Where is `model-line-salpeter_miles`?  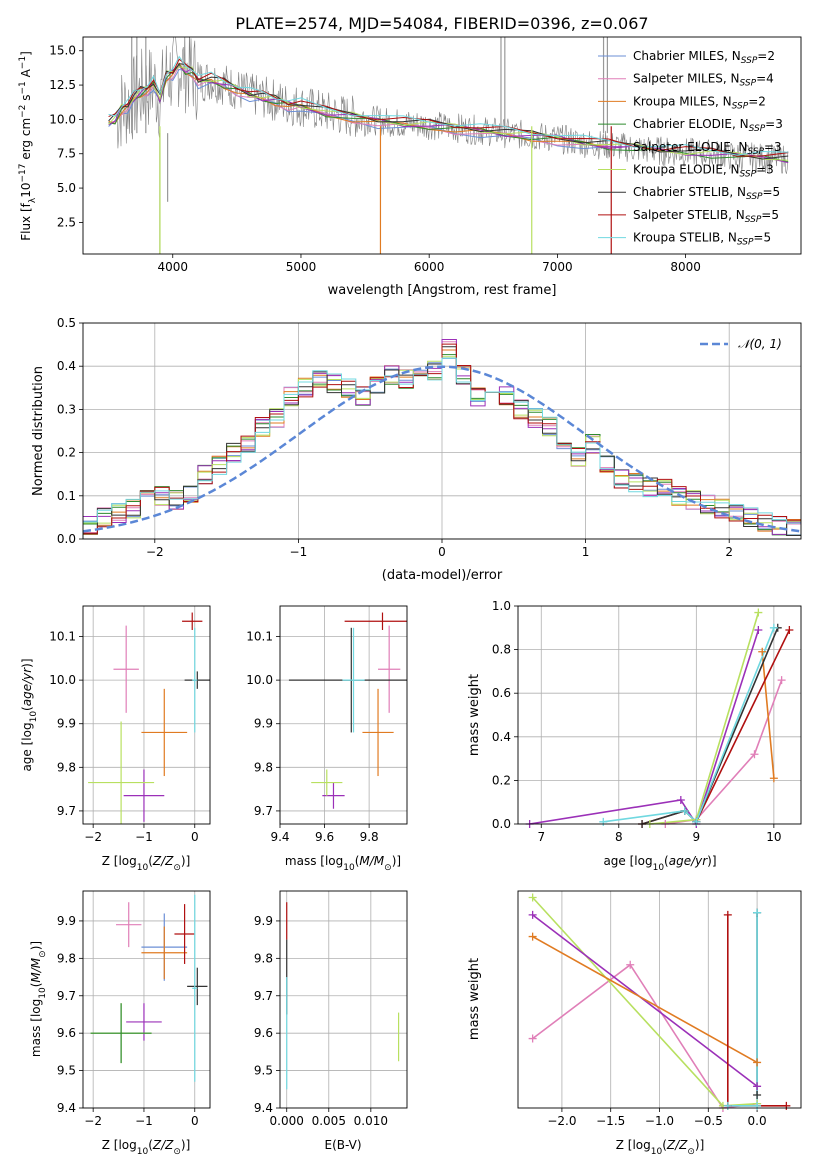 model-line-salpeter_miles is located at coordinates (358, 105).